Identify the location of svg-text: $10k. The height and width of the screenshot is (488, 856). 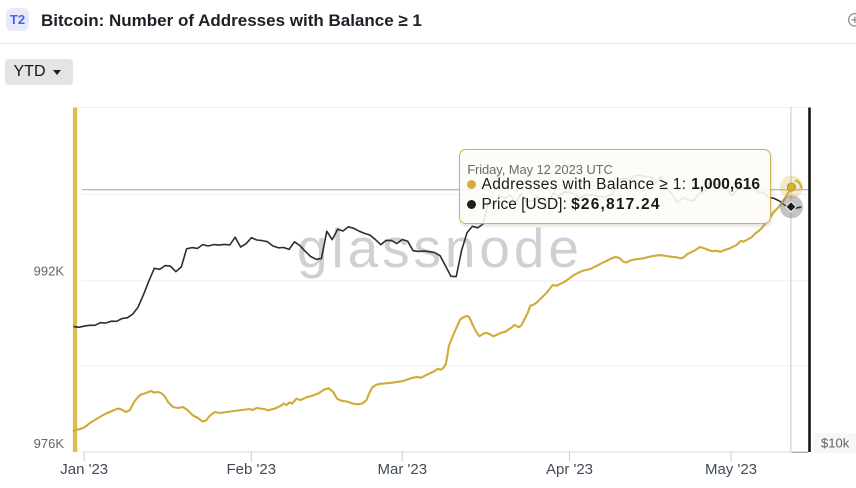
(835, 443).